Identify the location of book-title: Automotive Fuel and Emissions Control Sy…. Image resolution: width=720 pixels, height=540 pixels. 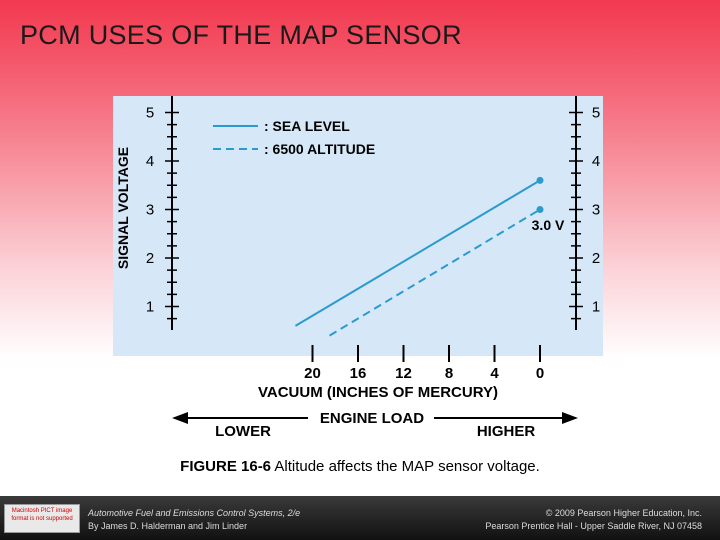
(194, 513).